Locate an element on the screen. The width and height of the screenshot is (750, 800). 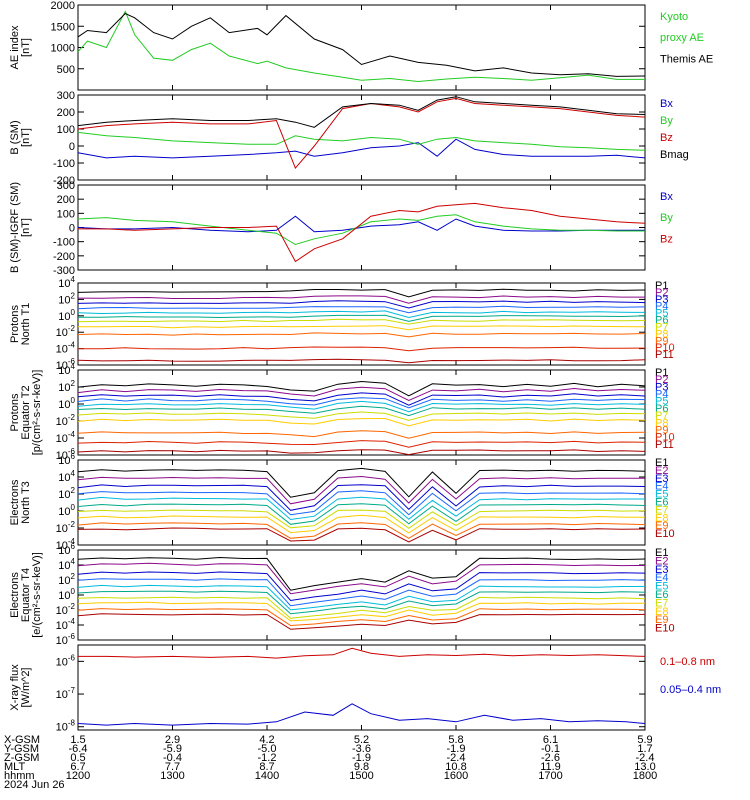
legend-entry: P3 is located at coordinates (661, 300).